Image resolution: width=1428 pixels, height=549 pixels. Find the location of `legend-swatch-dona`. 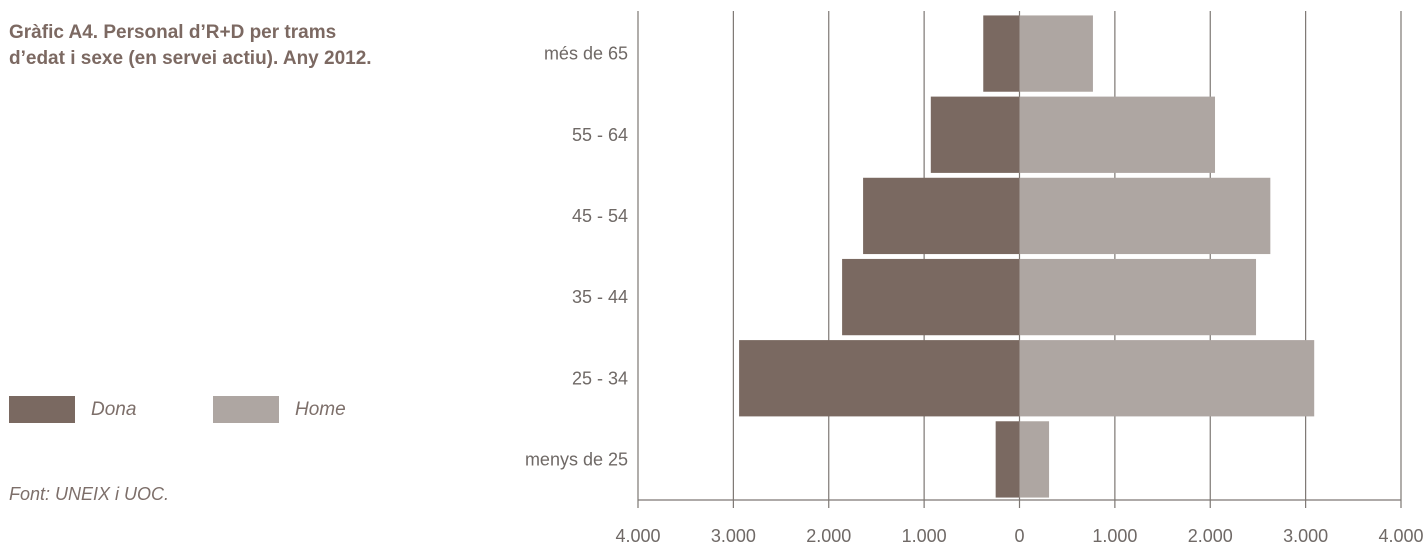

legend-swatch-dona is located at coordinates (42, 409).